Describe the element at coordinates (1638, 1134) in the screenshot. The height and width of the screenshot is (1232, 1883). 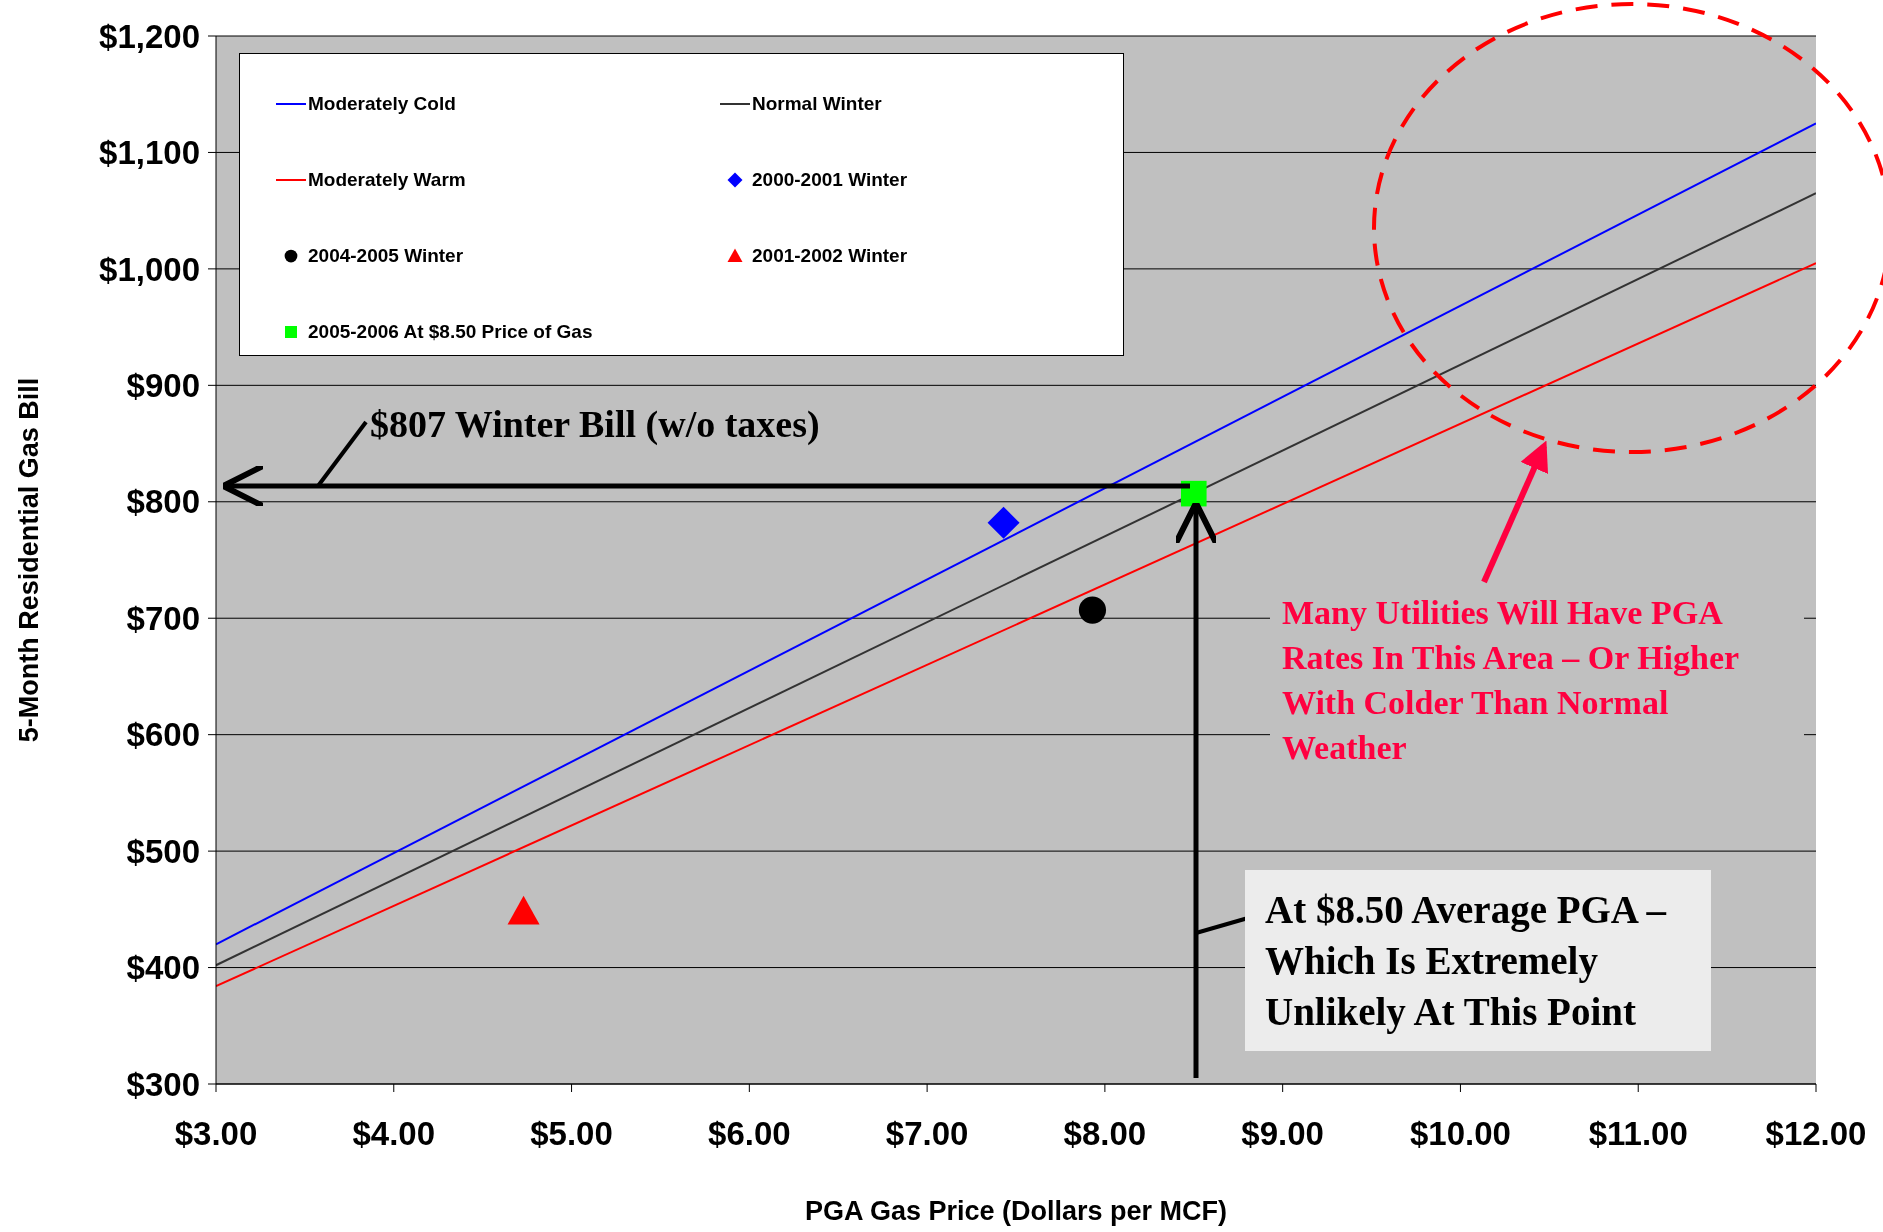
I see `x-tick-label: $11.00` at that location.